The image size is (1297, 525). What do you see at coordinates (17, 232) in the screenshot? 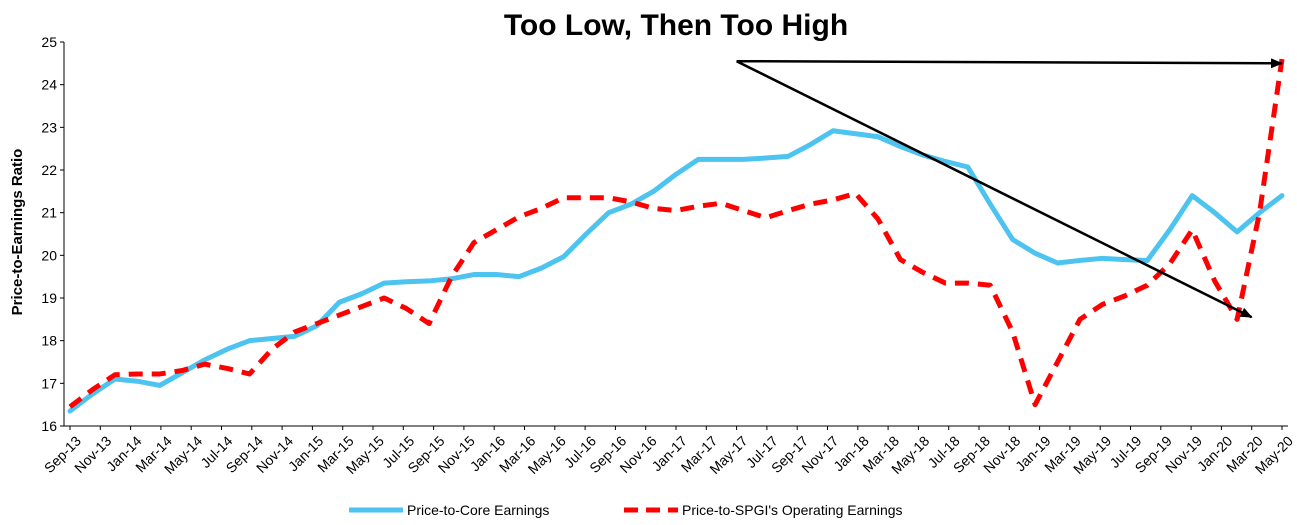
I see `y-axis-title: Price-to-Earnings Ratio` at bounding box center [17, 232].